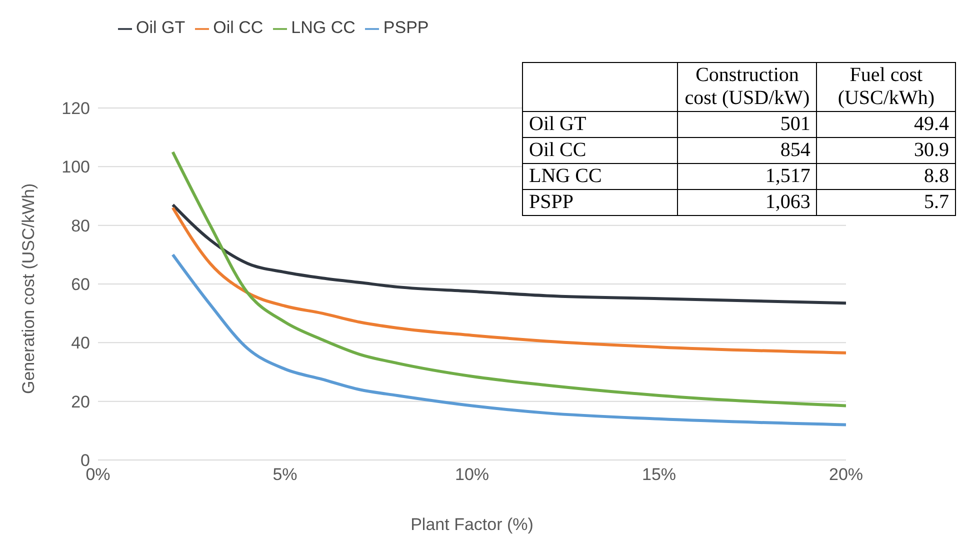 This screenshot has height=550, width=964. I want to click on legend-label: PSPP, so click(406, 27).